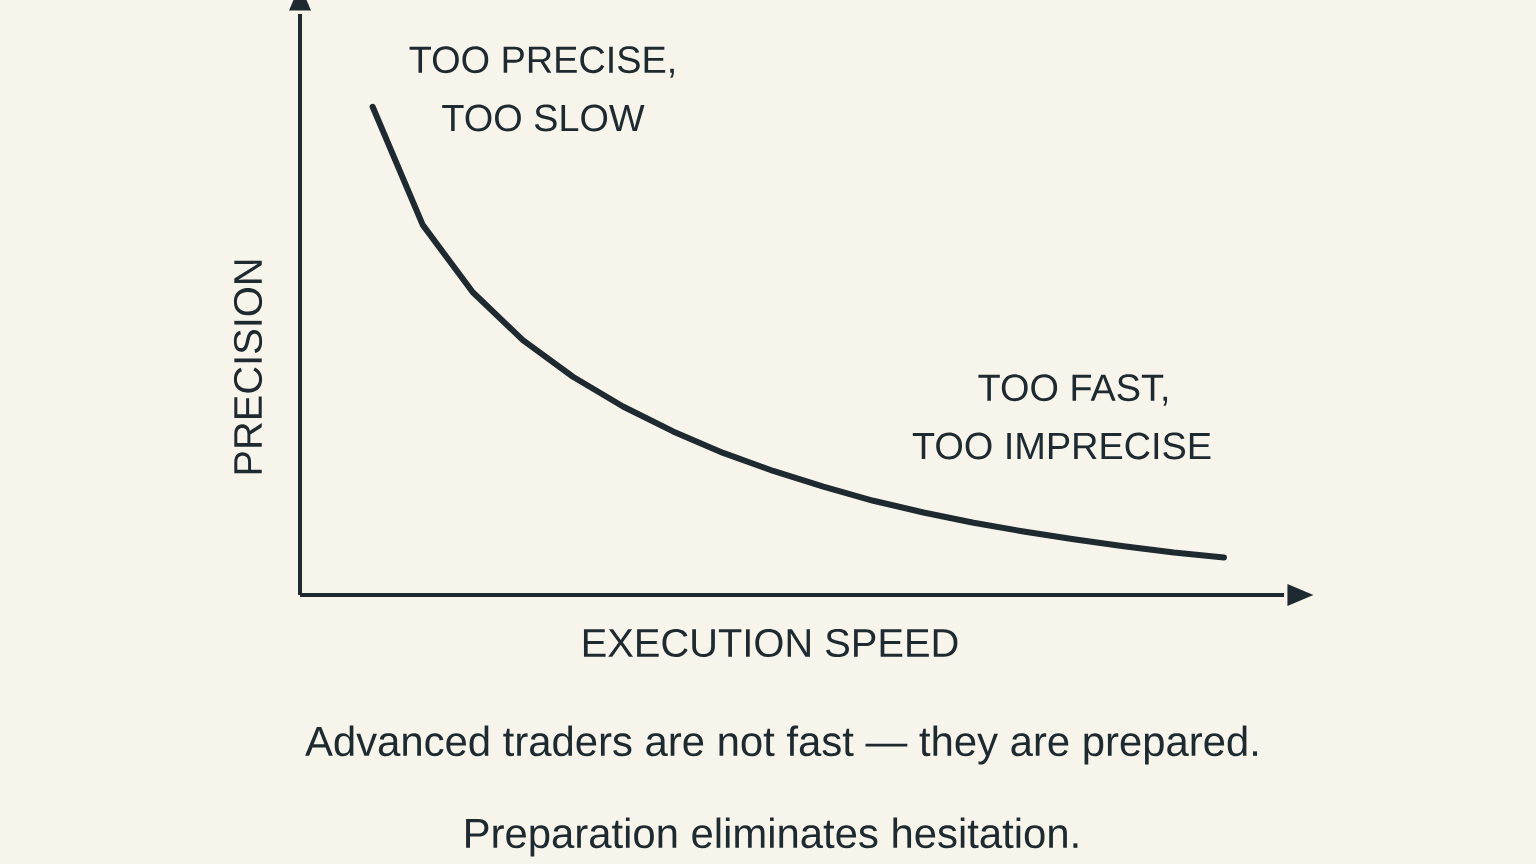 The height and width of the screenshot is (864, 1536). Describe the element at coordinates (781, 745) in the screenshot. I see `text: Advanced traders are not fast — they are prepared.` at that location.